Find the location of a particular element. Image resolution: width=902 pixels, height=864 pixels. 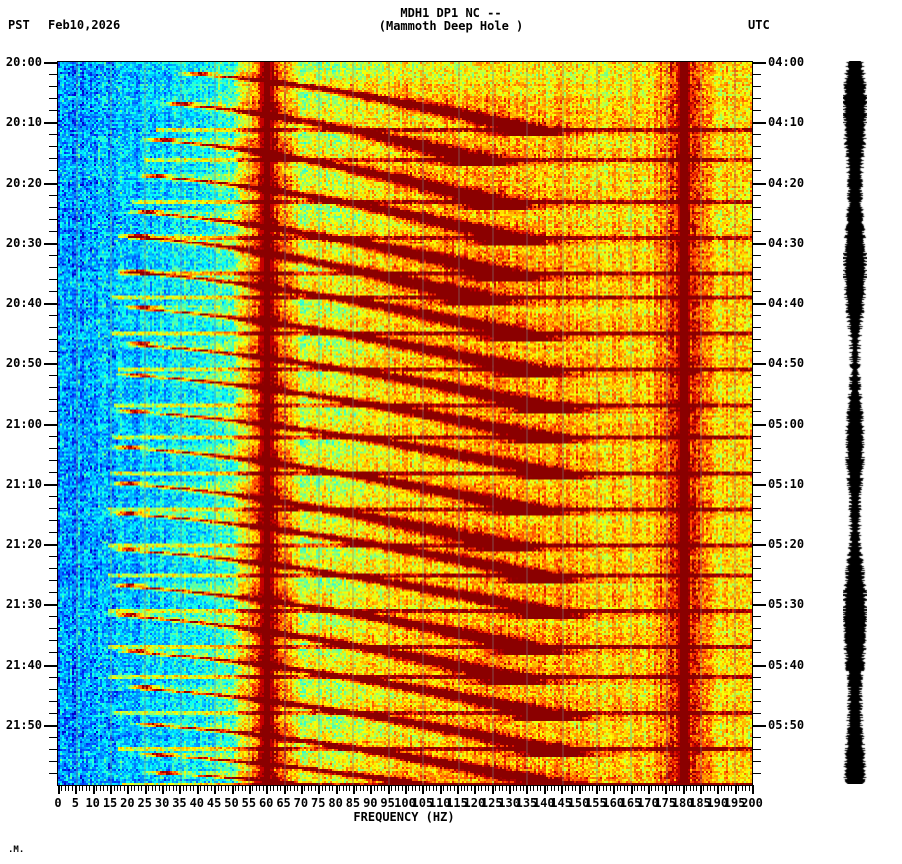

frequency-tick-label: 25 is located at coordinates (144, 803).